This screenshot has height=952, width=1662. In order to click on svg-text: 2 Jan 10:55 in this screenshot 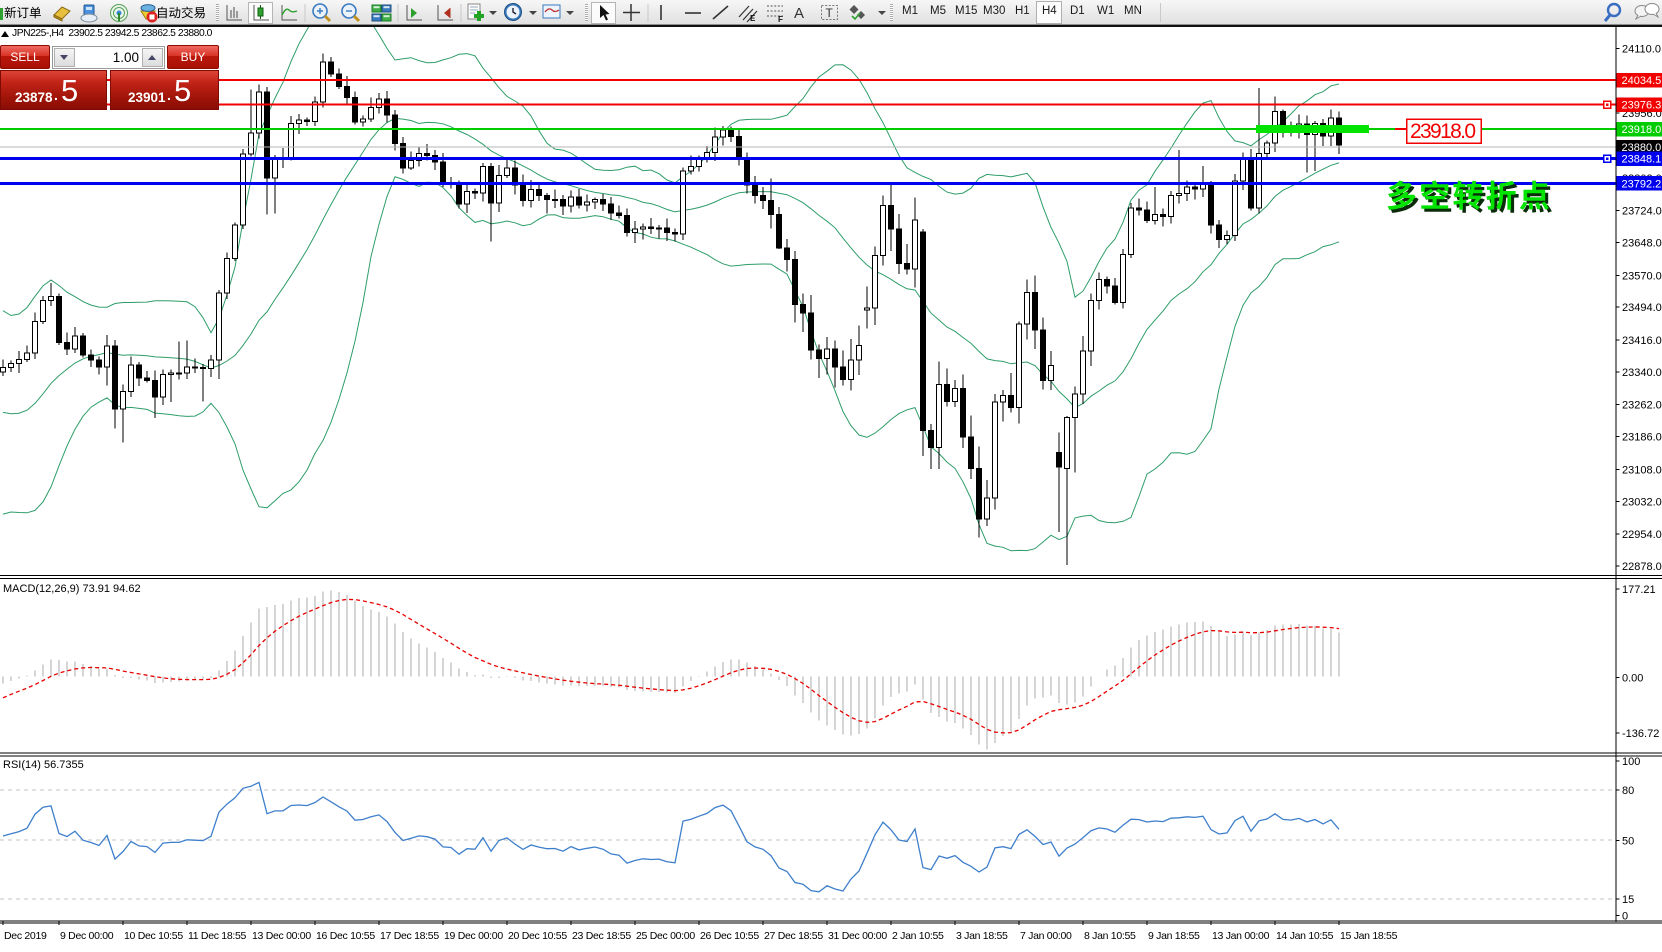, I will do `click(918, 936)`.